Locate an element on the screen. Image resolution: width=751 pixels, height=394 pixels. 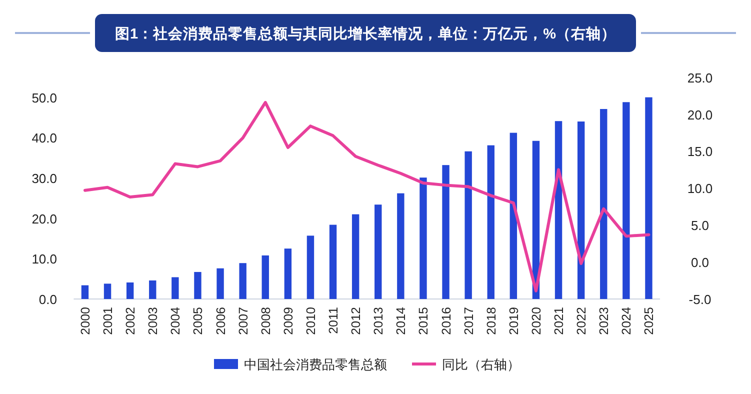
legend-label: 中国社会消费品零售总额 is located at coordinates (315, 364).